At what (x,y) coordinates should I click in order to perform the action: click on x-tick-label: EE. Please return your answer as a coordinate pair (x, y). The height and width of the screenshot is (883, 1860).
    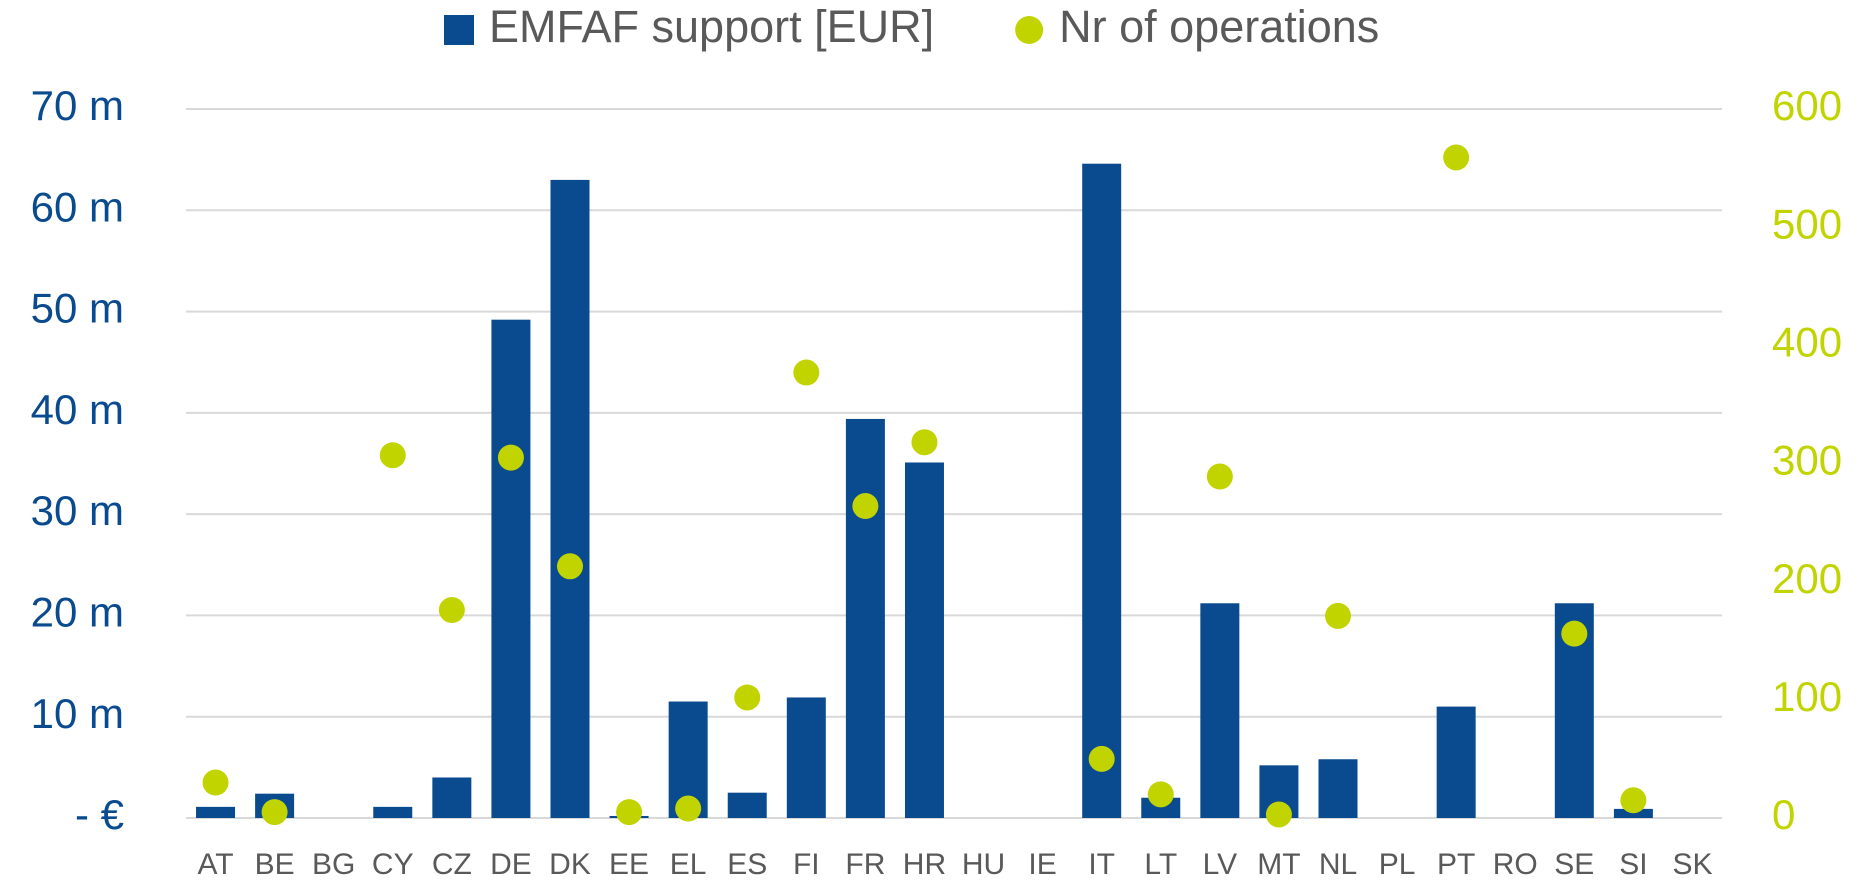
    Looking at the image, I should click on (629, 864).